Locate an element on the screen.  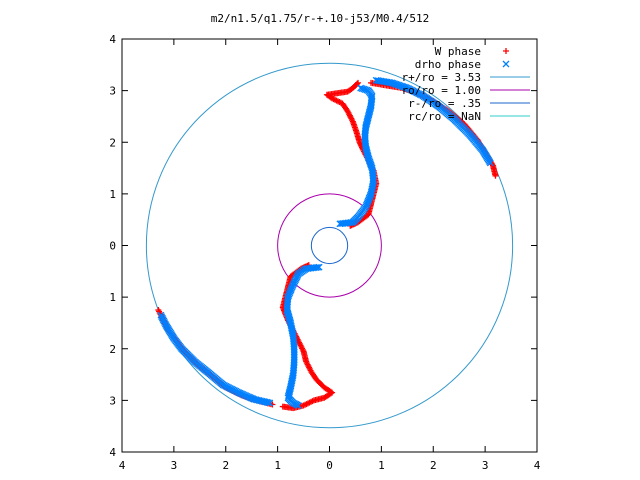
reference-circle is located at coordinates (329, 245).